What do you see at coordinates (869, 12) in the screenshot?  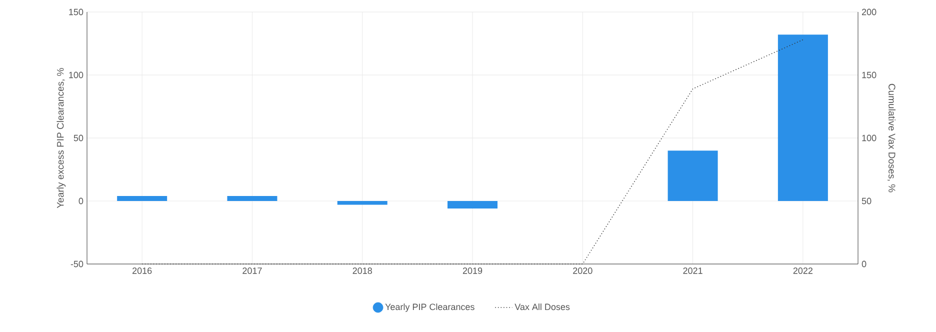 I see `y2-tick-label: 200` at bounding box center [869, 12].